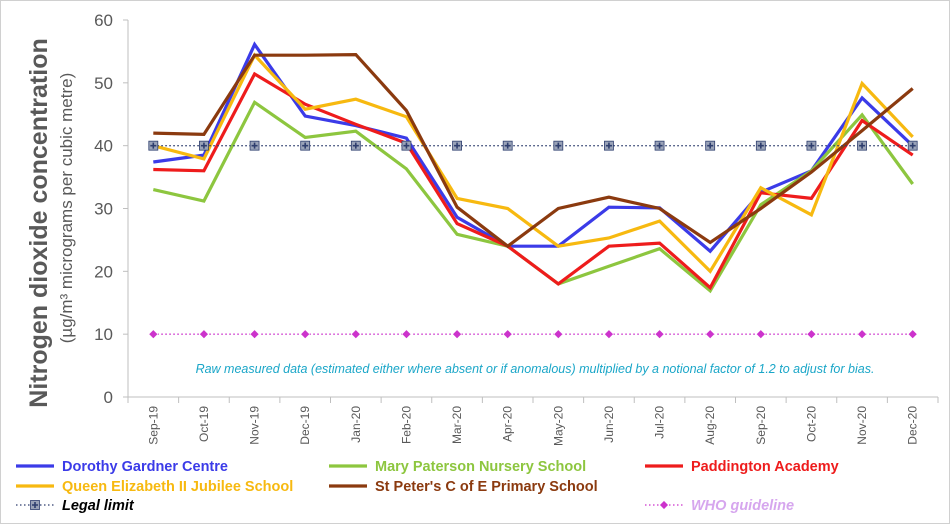 The height and width of the screenshot is (525, 950). Describe the element at coordinates (765, 467) in the screenshot. I see `legend-label: Paddington Academy` at that location.